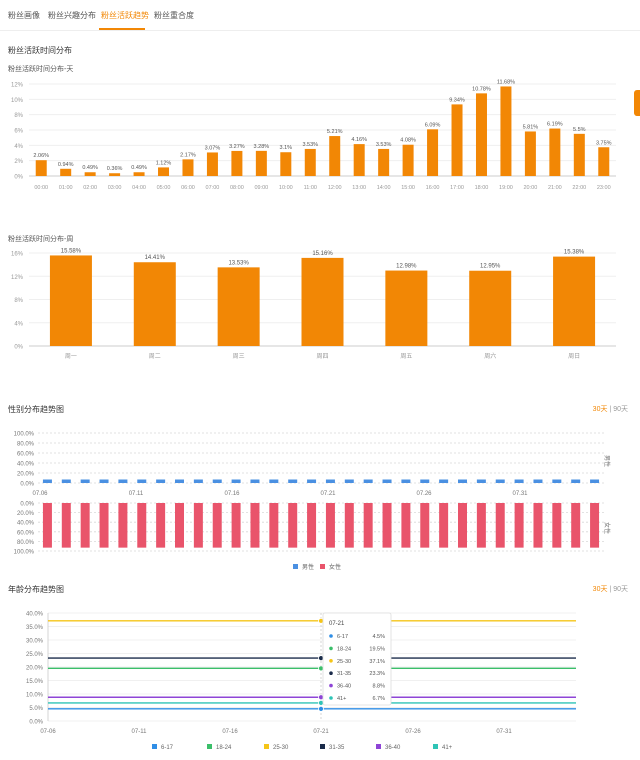 Image resolution: width=640 pixels, height=760 pixels. What do you see at coordinates (342, 637) in the screenshot?
I see `tooltip-series-name: 6-17` at bounding box center [342, 637].